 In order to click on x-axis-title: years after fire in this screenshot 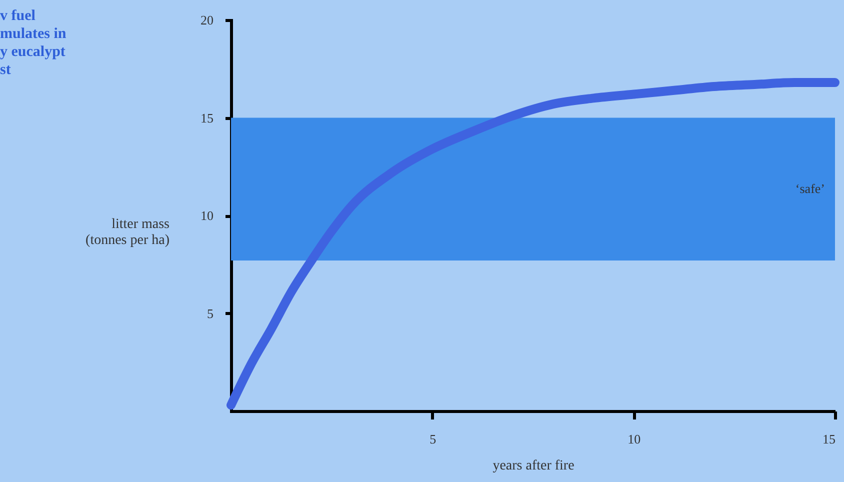, I will do `click(533, 466)`.